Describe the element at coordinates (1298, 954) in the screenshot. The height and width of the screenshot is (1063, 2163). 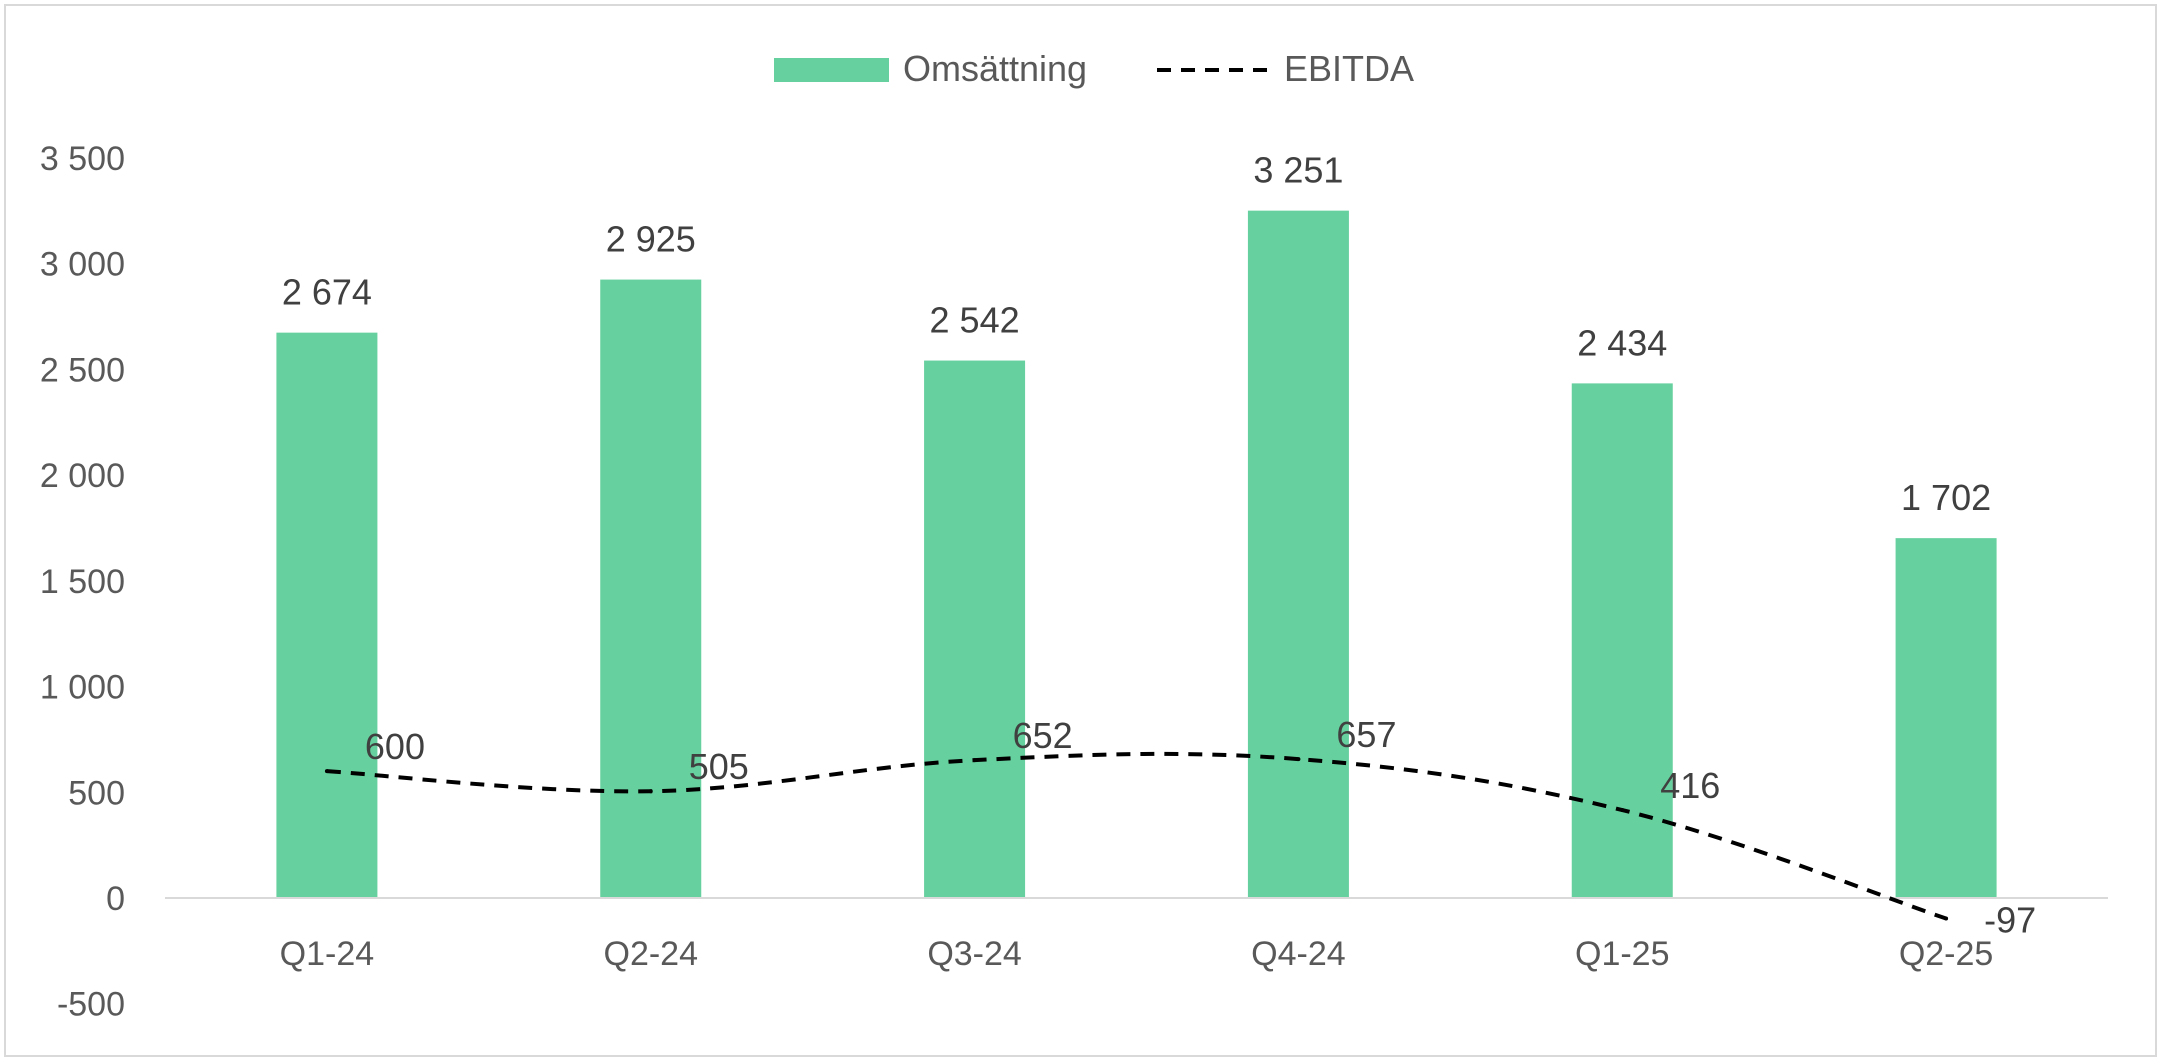
I see `x-tick-label: Q4-24` at that location.